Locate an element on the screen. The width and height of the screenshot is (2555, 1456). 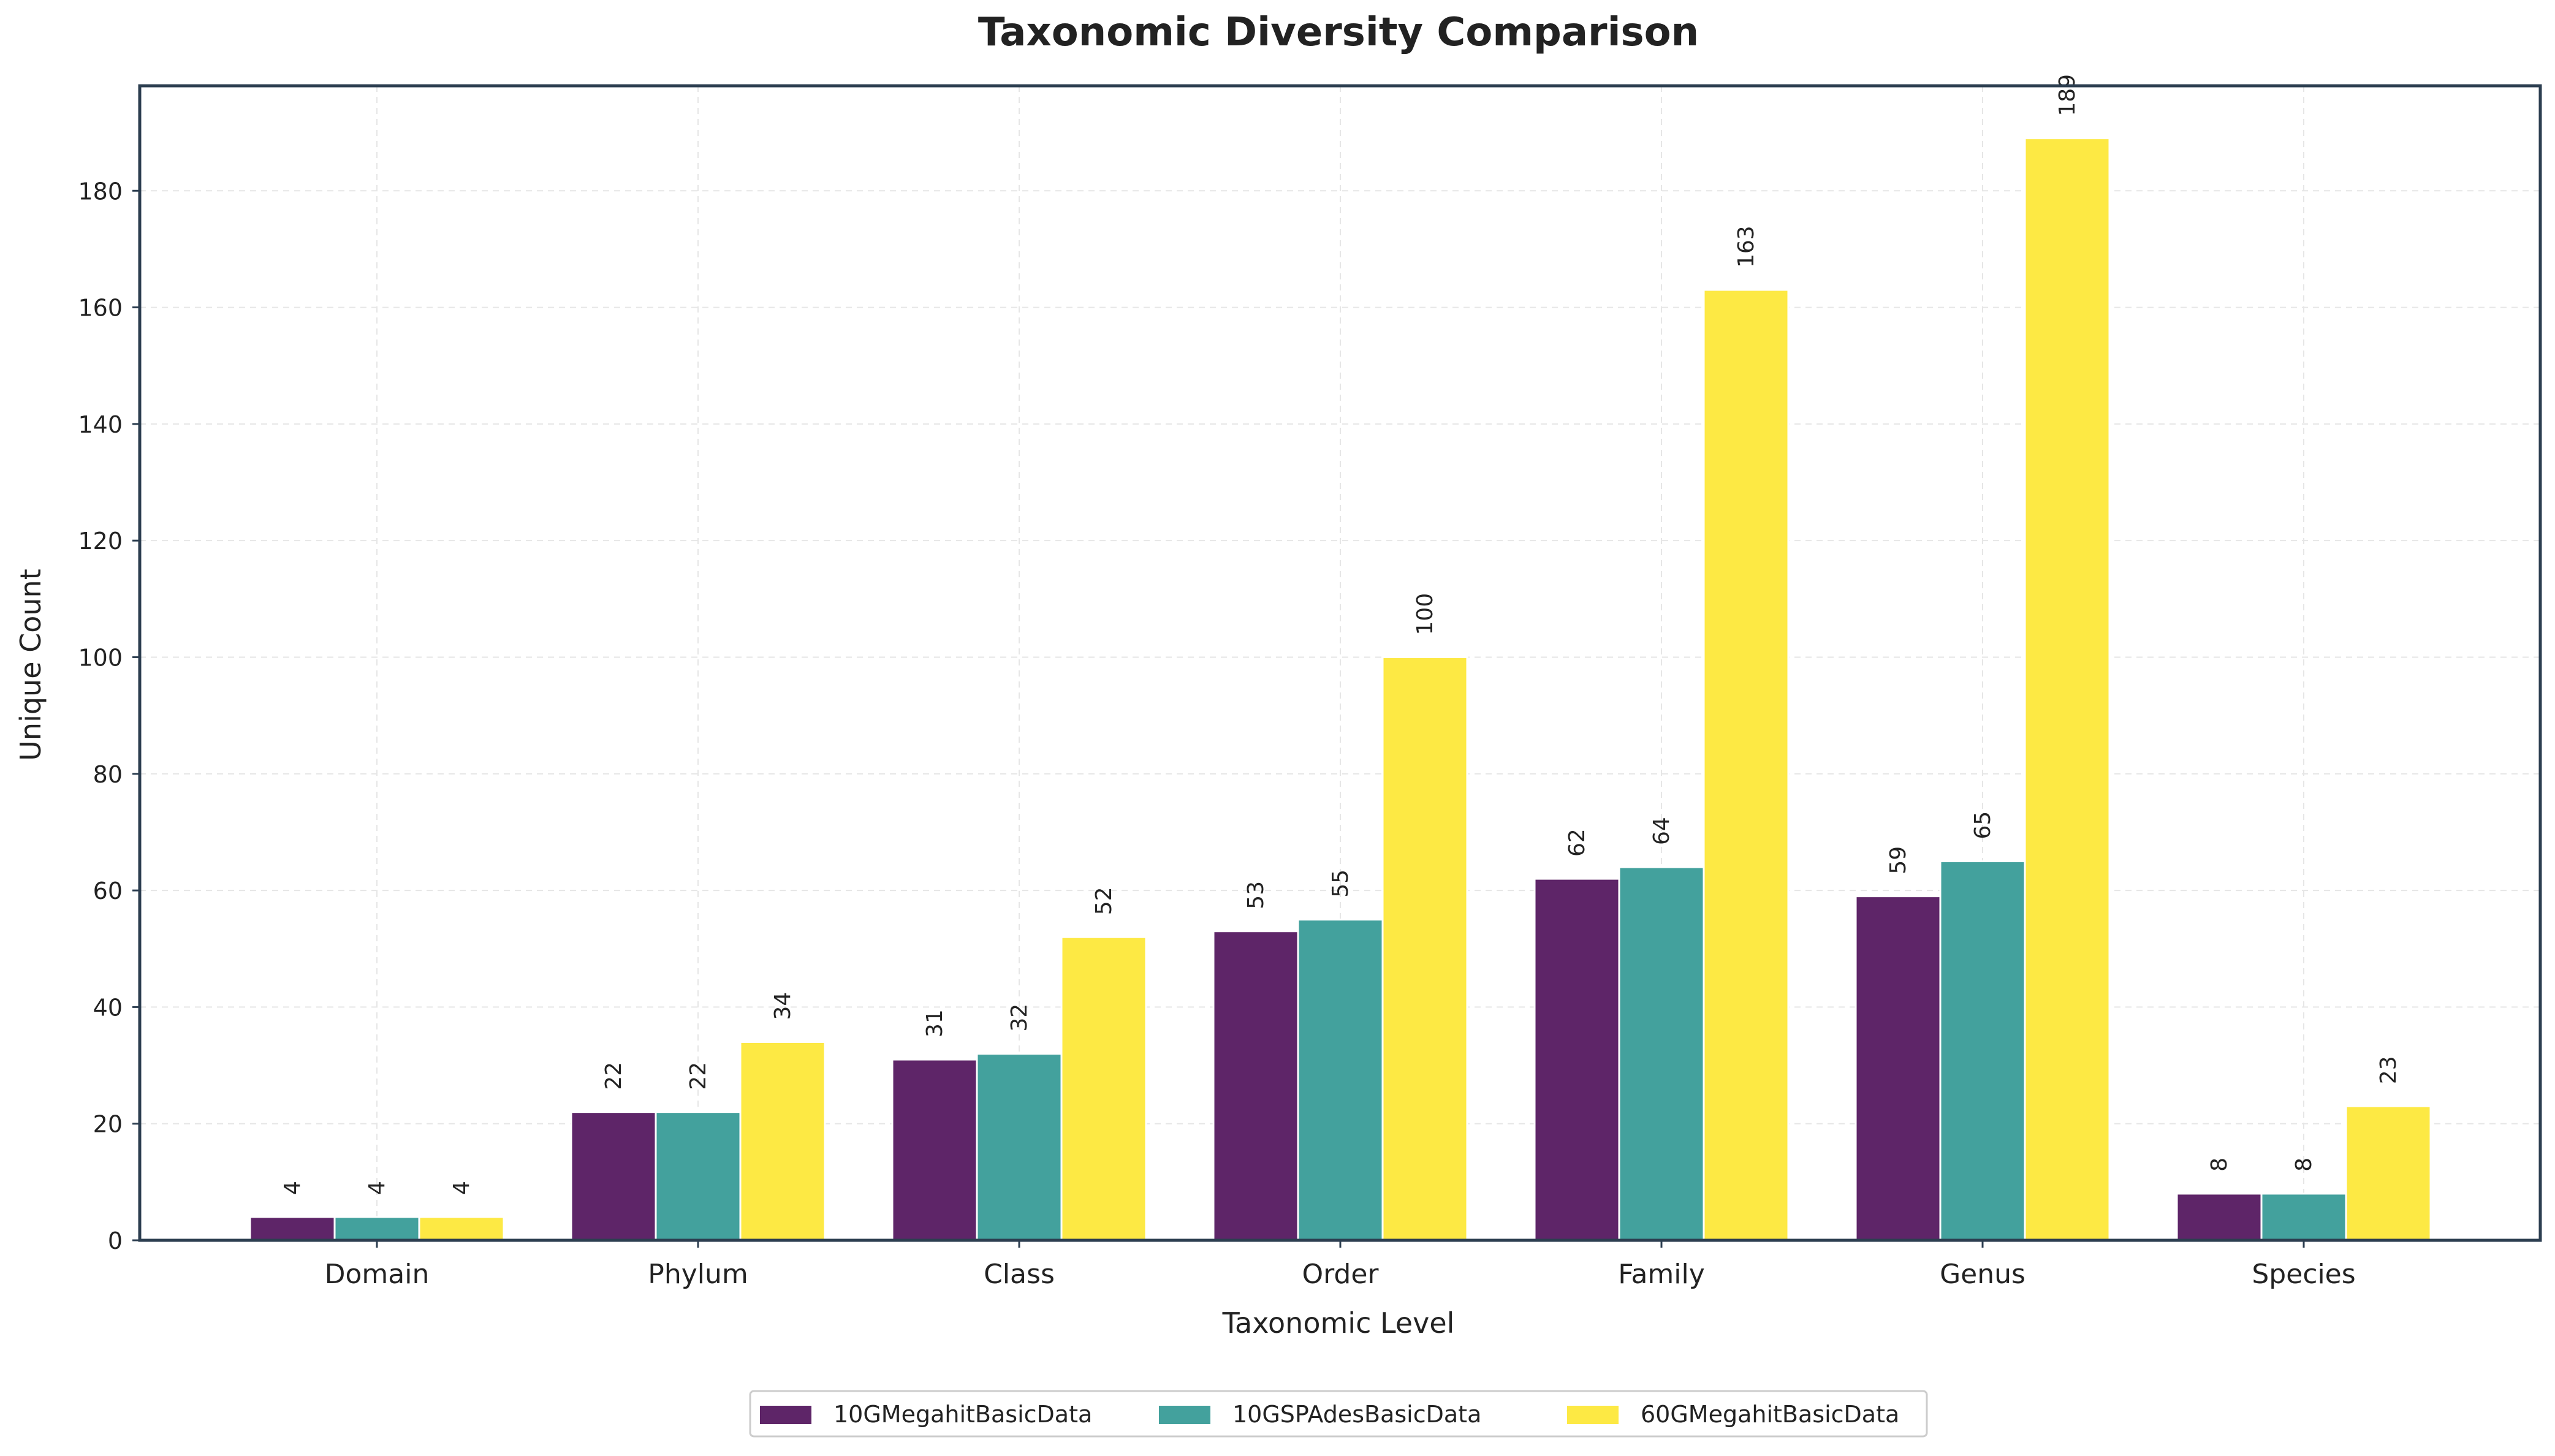
y-tick-label: 100 is located at coordinates (101, 657).